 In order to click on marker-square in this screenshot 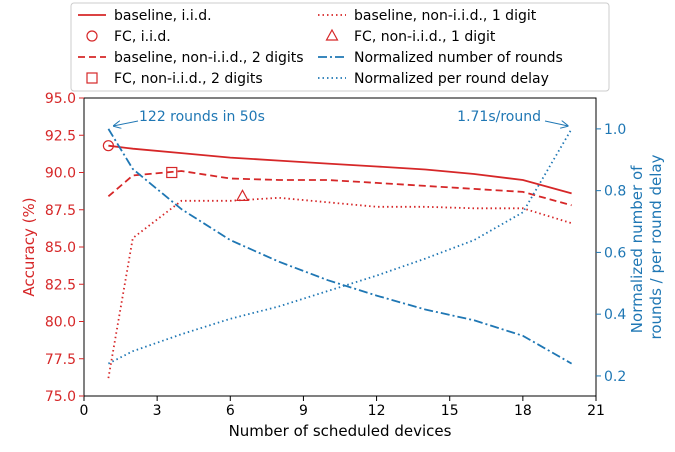, I will do `click(172, 172)`.